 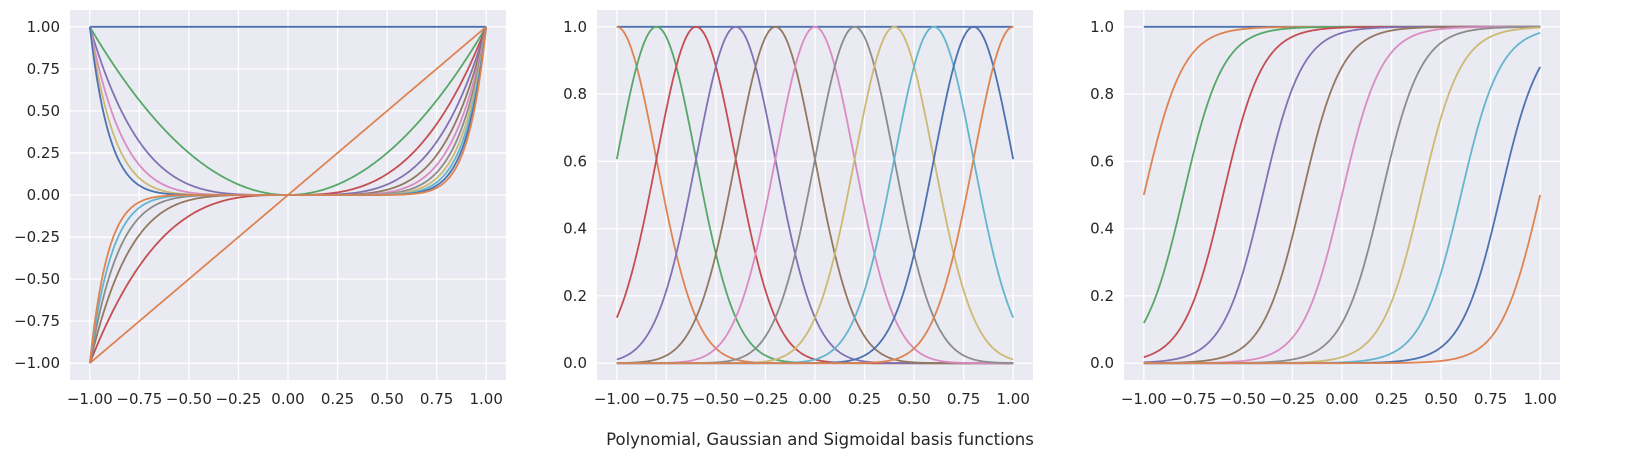 What do you see at coordinates (43, 111) in the screenshot?
I see `y-tick-label: 0.50` at bounding box center [43, 111].